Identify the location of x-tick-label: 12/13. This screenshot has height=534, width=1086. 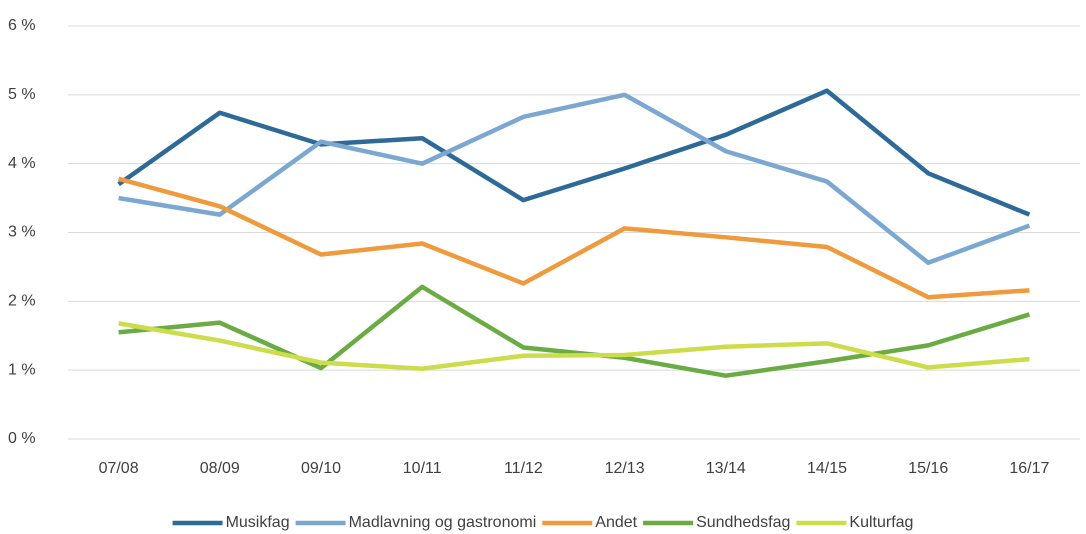
(625, 468).